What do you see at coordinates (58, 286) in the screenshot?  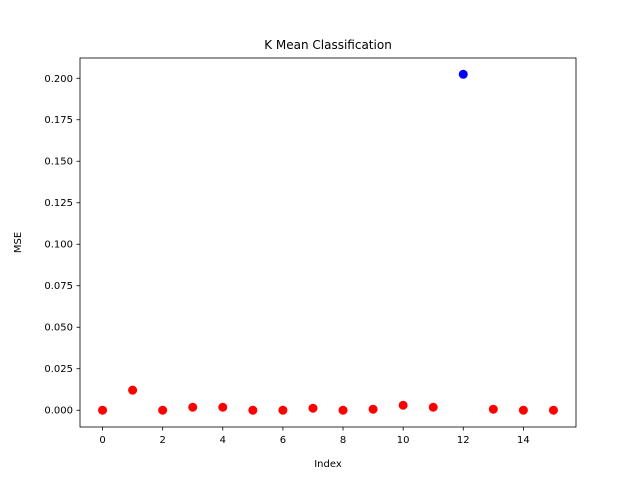 I see `y-tick-label-3: 0.075` at bounding box center [58, 286].